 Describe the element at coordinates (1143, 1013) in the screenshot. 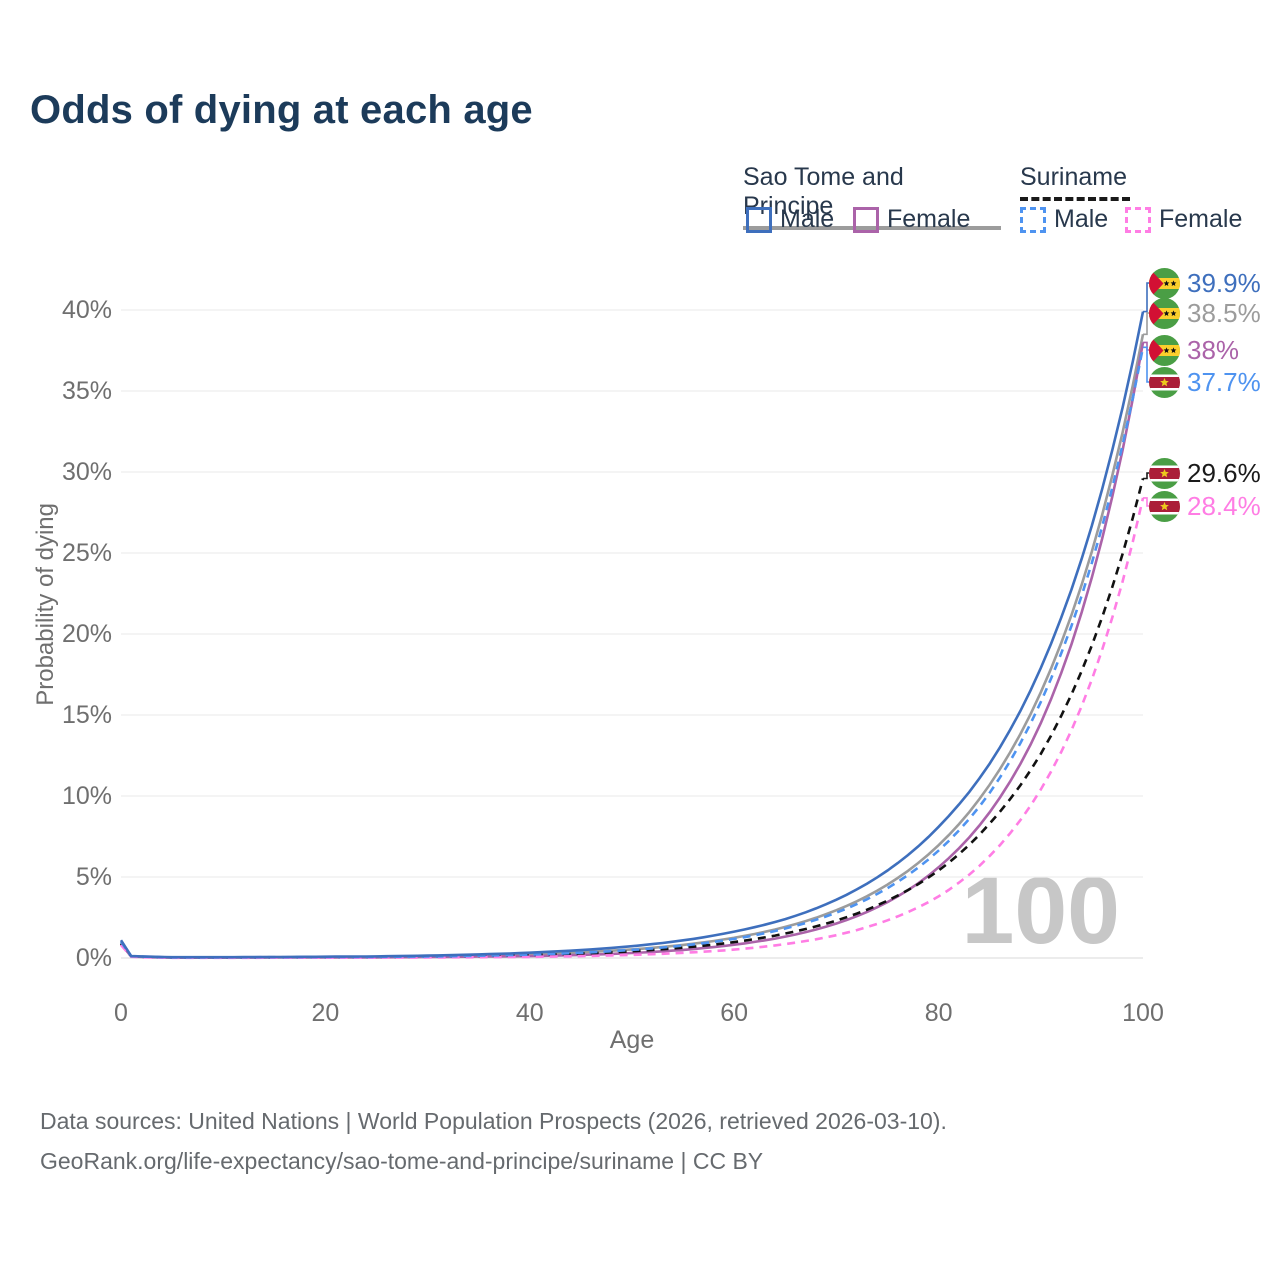

I see `svg-text: 100` at that location.